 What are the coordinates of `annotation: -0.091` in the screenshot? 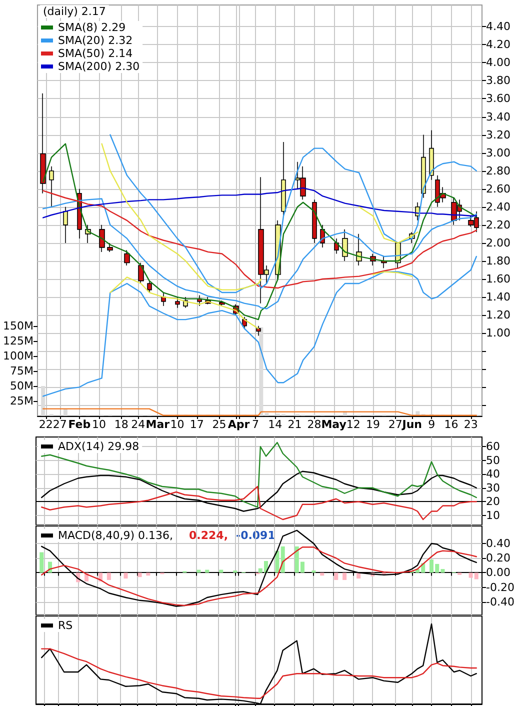 It's located at (256, 535).